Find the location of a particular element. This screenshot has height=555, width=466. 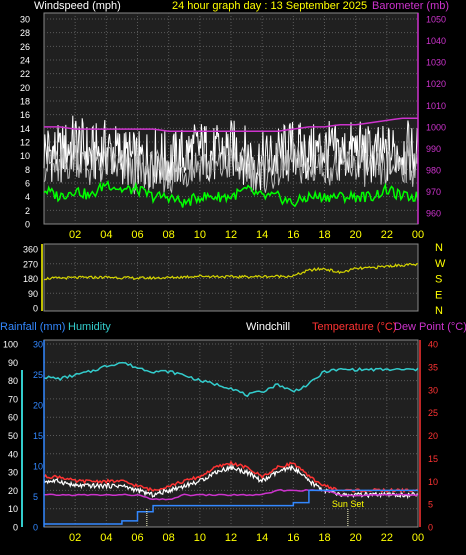

humidity-y-tick-label: 90 is located at coordinates (13, 363).